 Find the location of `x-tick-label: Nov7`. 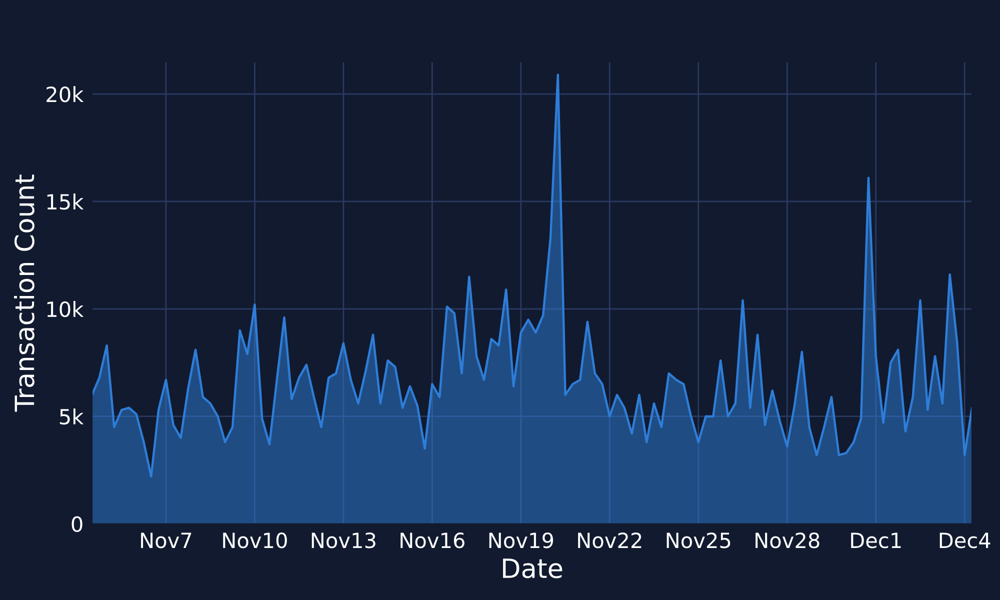

x-tick-label: Nov7 is located at coordinates (166, 540).